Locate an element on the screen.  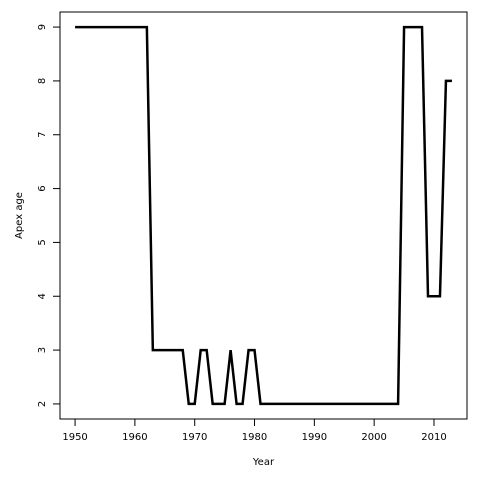
x-tick-label: 1970 is located at coordinates (194, 437).